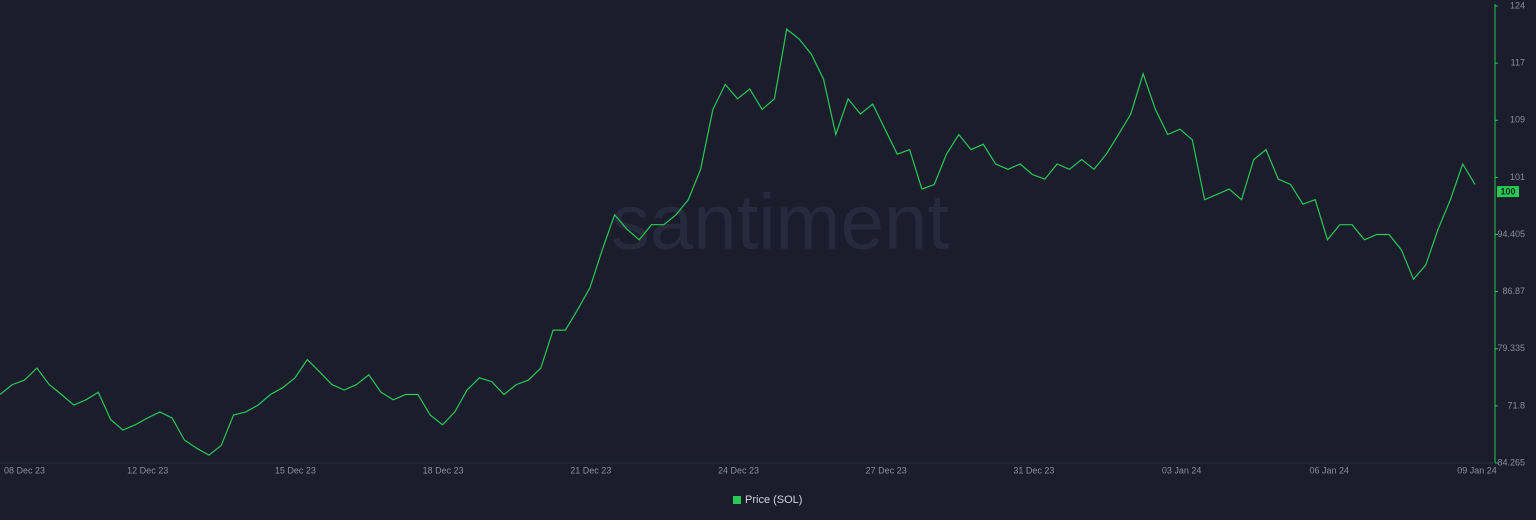 This screenshot has height=520, width=1536. I want to click on x-tick-label: 09 Jan 24, so click(1477, 470).